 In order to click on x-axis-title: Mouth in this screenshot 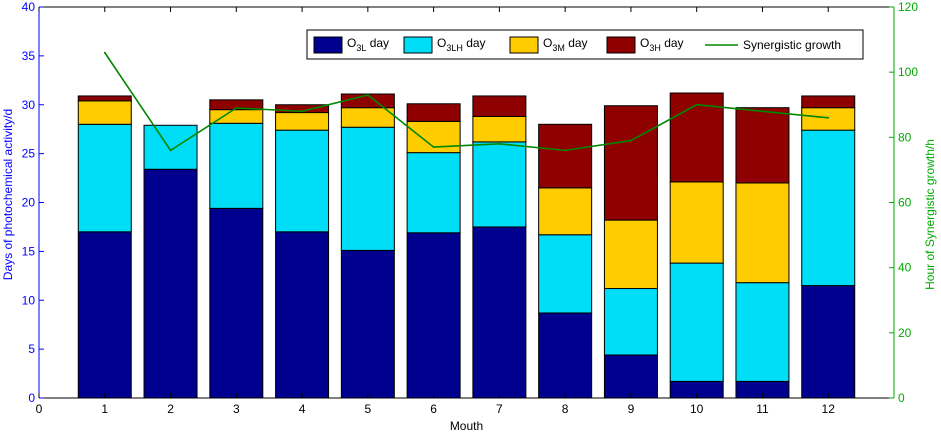, I will do `click(466, 426)`.